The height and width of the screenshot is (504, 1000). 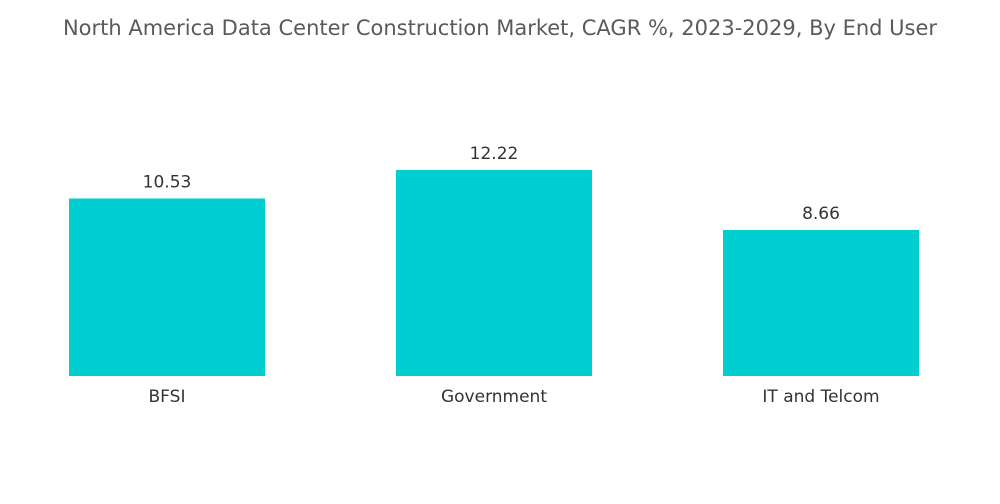 I want to click on category-label: Government, so click(x=494, y=397).